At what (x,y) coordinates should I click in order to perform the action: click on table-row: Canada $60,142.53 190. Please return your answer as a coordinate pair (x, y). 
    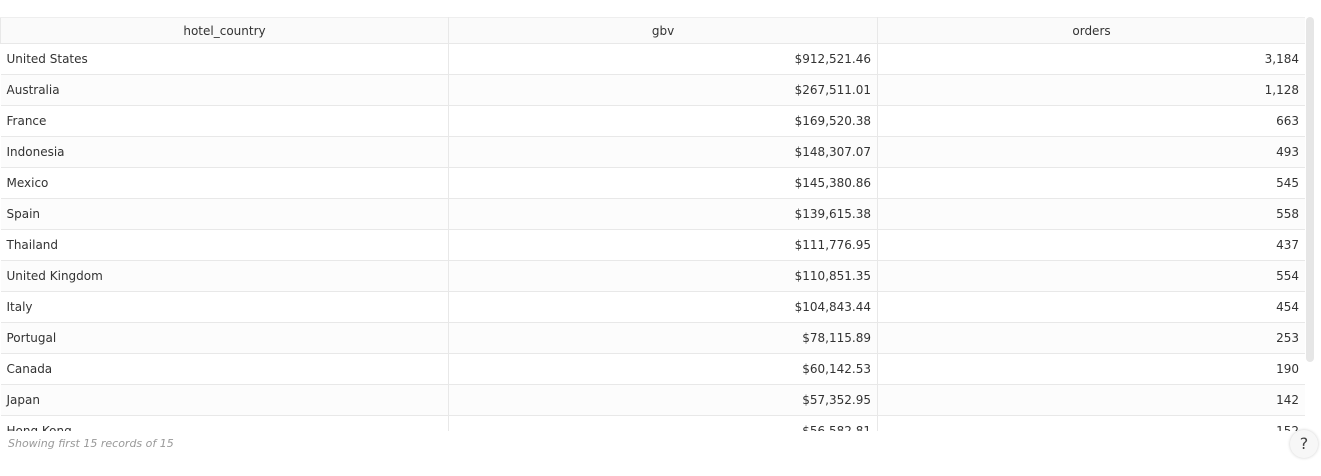
    Looking at the image, I should click on (652, 369).